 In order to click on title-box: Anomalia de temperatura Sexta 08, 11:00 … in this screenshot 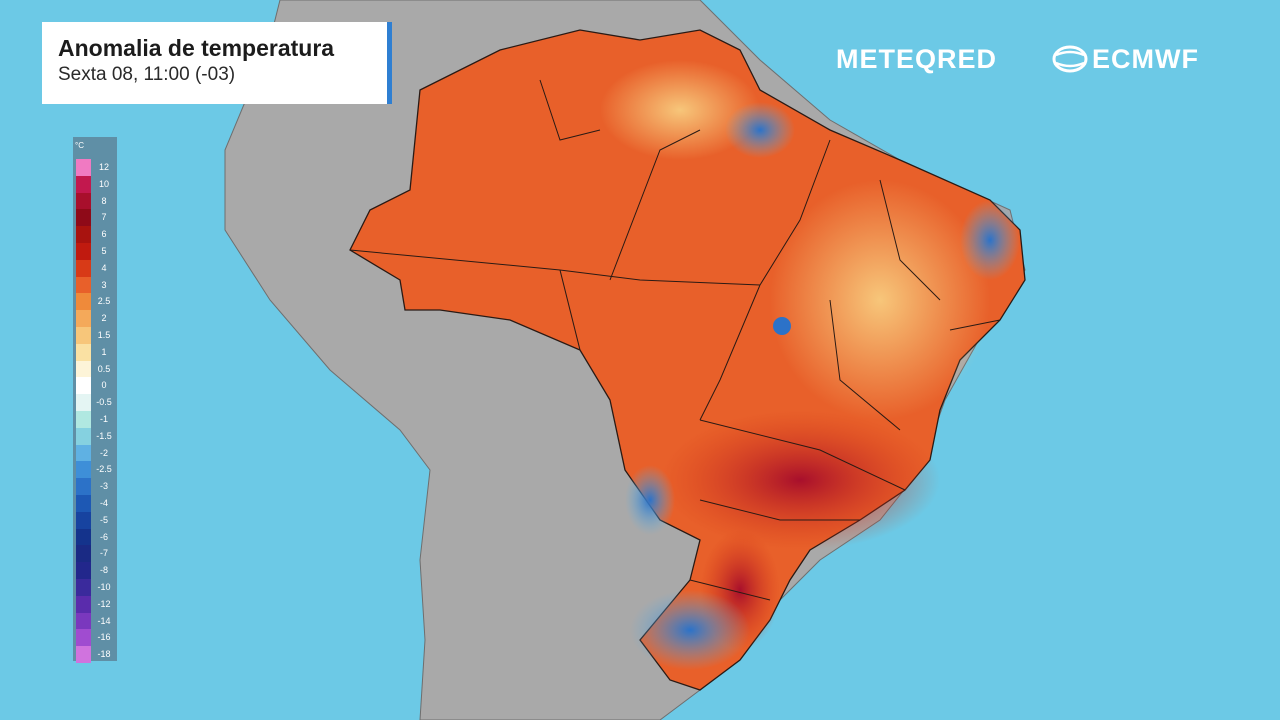, I will do `click(217, 63)`.